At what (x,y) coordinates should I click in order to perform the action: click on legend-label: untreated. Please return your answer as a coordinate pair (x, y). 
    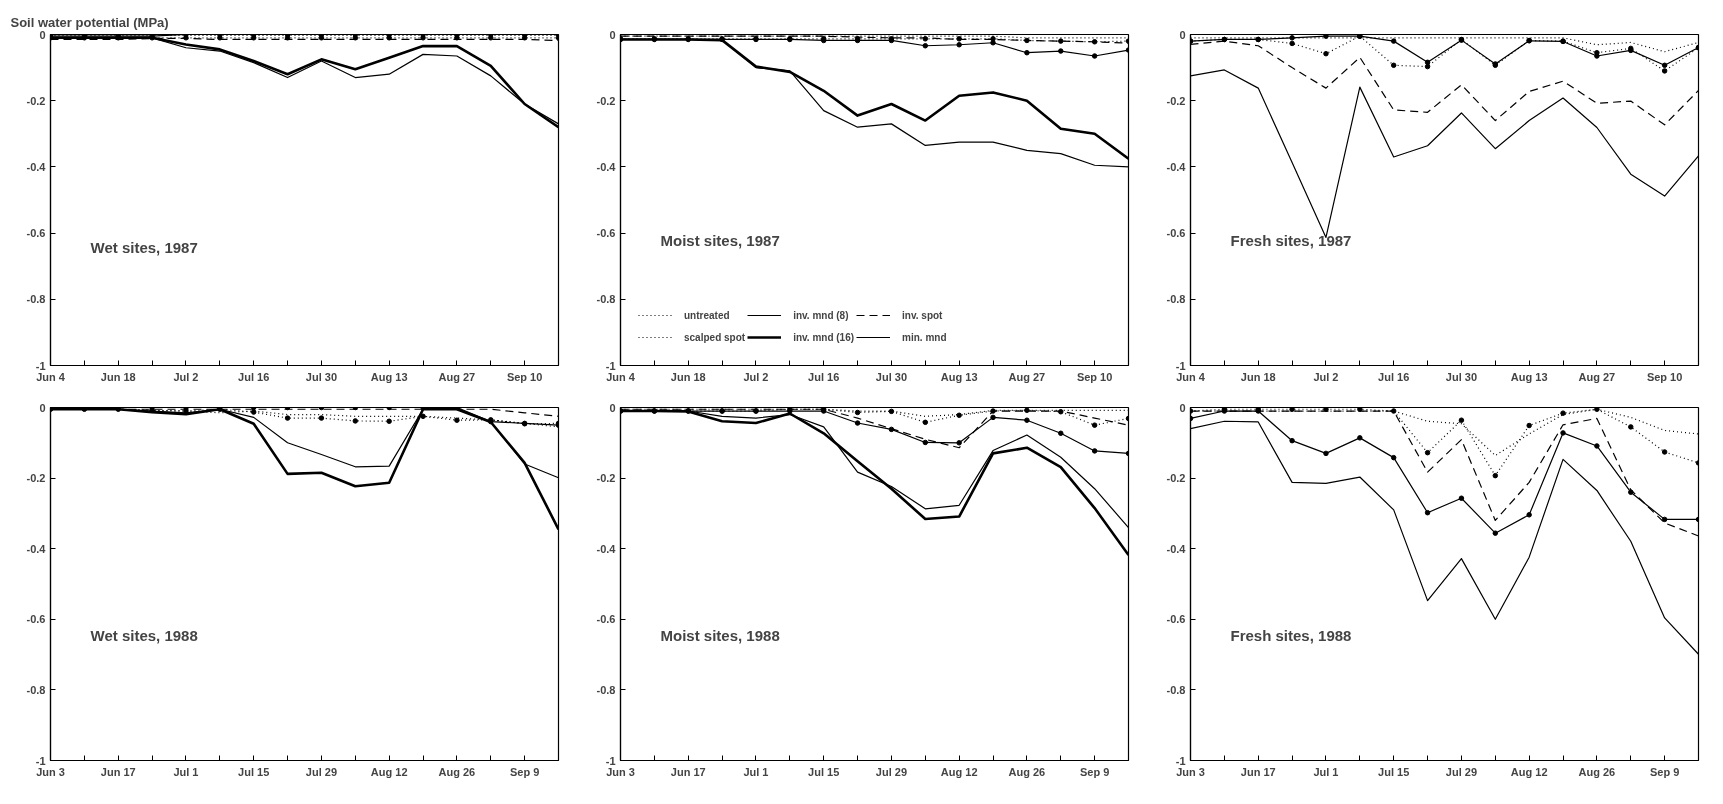
    Looking at the image, I should click on (707, 315).